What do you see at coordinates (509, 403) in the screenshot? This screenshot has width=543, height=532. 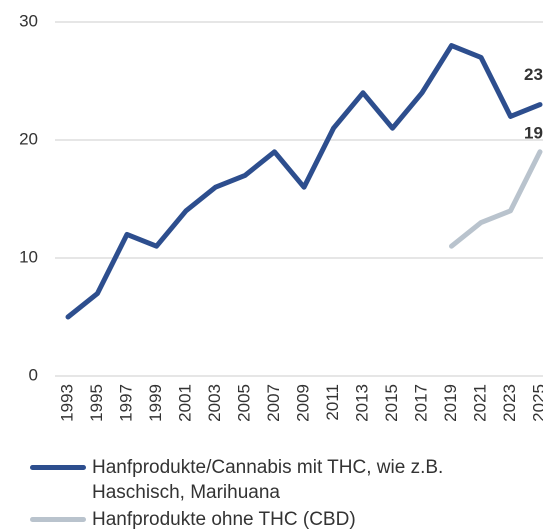 I see `x-tick-label: 2023` at bounding box center [509, 403].